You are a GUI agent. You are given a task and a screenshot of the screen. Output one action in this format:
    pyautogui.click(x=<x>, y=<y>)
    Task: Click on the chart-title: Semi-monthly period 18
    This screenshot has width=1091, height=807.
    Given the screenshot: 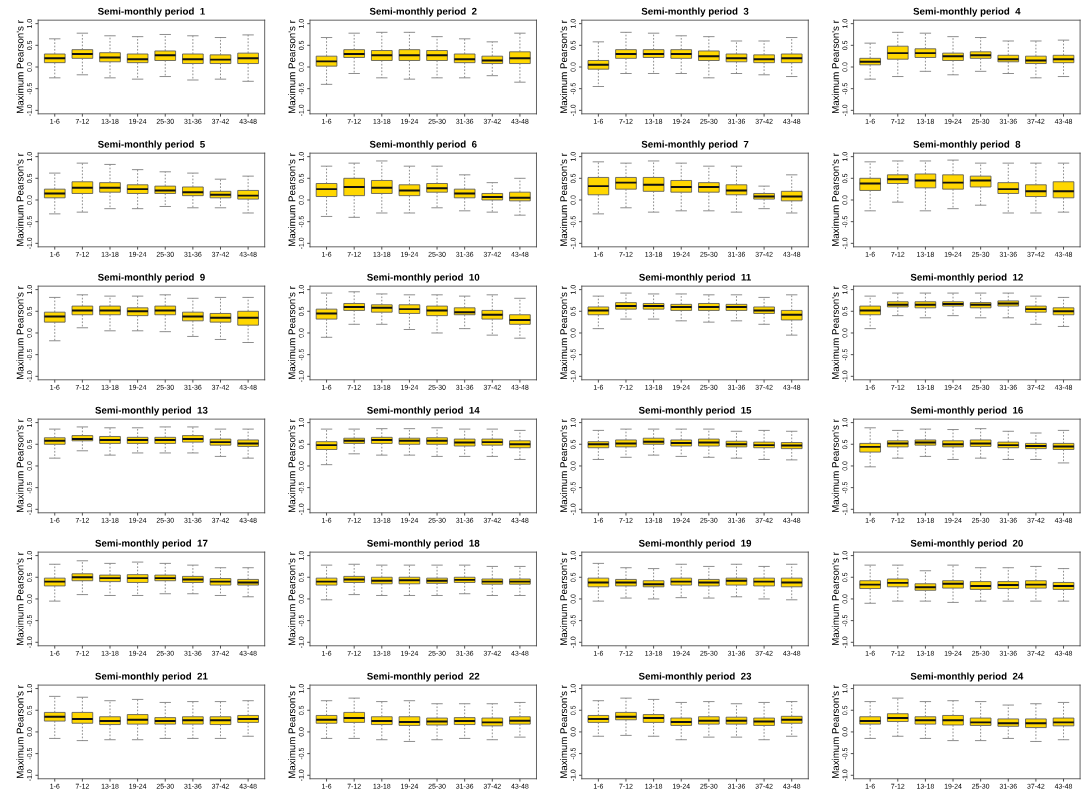 What is the action you would take?
    pyautogui.click(x=423, y=544)
    